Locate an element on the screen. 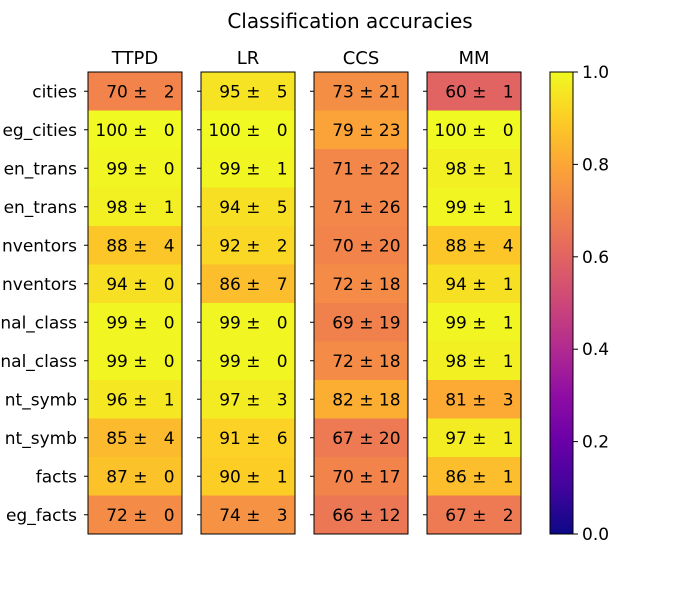 Image resolution: width=700 pixels, height=600 pixels. chart-title: Classification accuracies is located at coordinates (349, 21).